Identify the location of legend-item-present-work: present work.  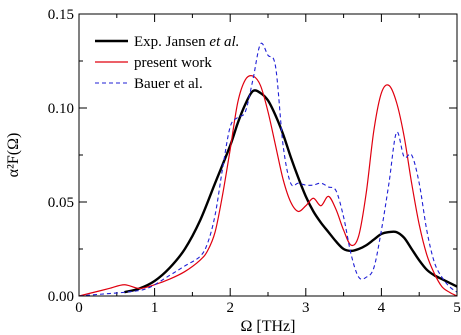
(153, 63).